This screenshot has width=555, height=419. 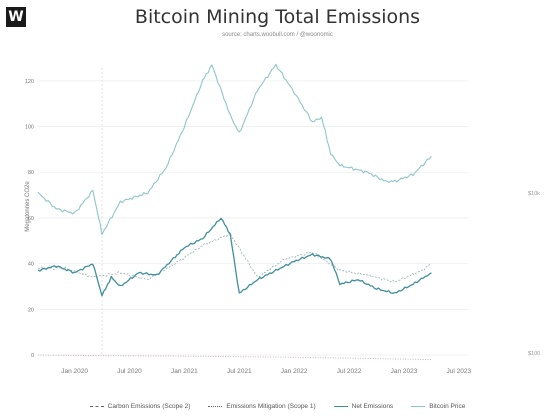 I want to click on series-net-emissions, so click(x=234, y=257).